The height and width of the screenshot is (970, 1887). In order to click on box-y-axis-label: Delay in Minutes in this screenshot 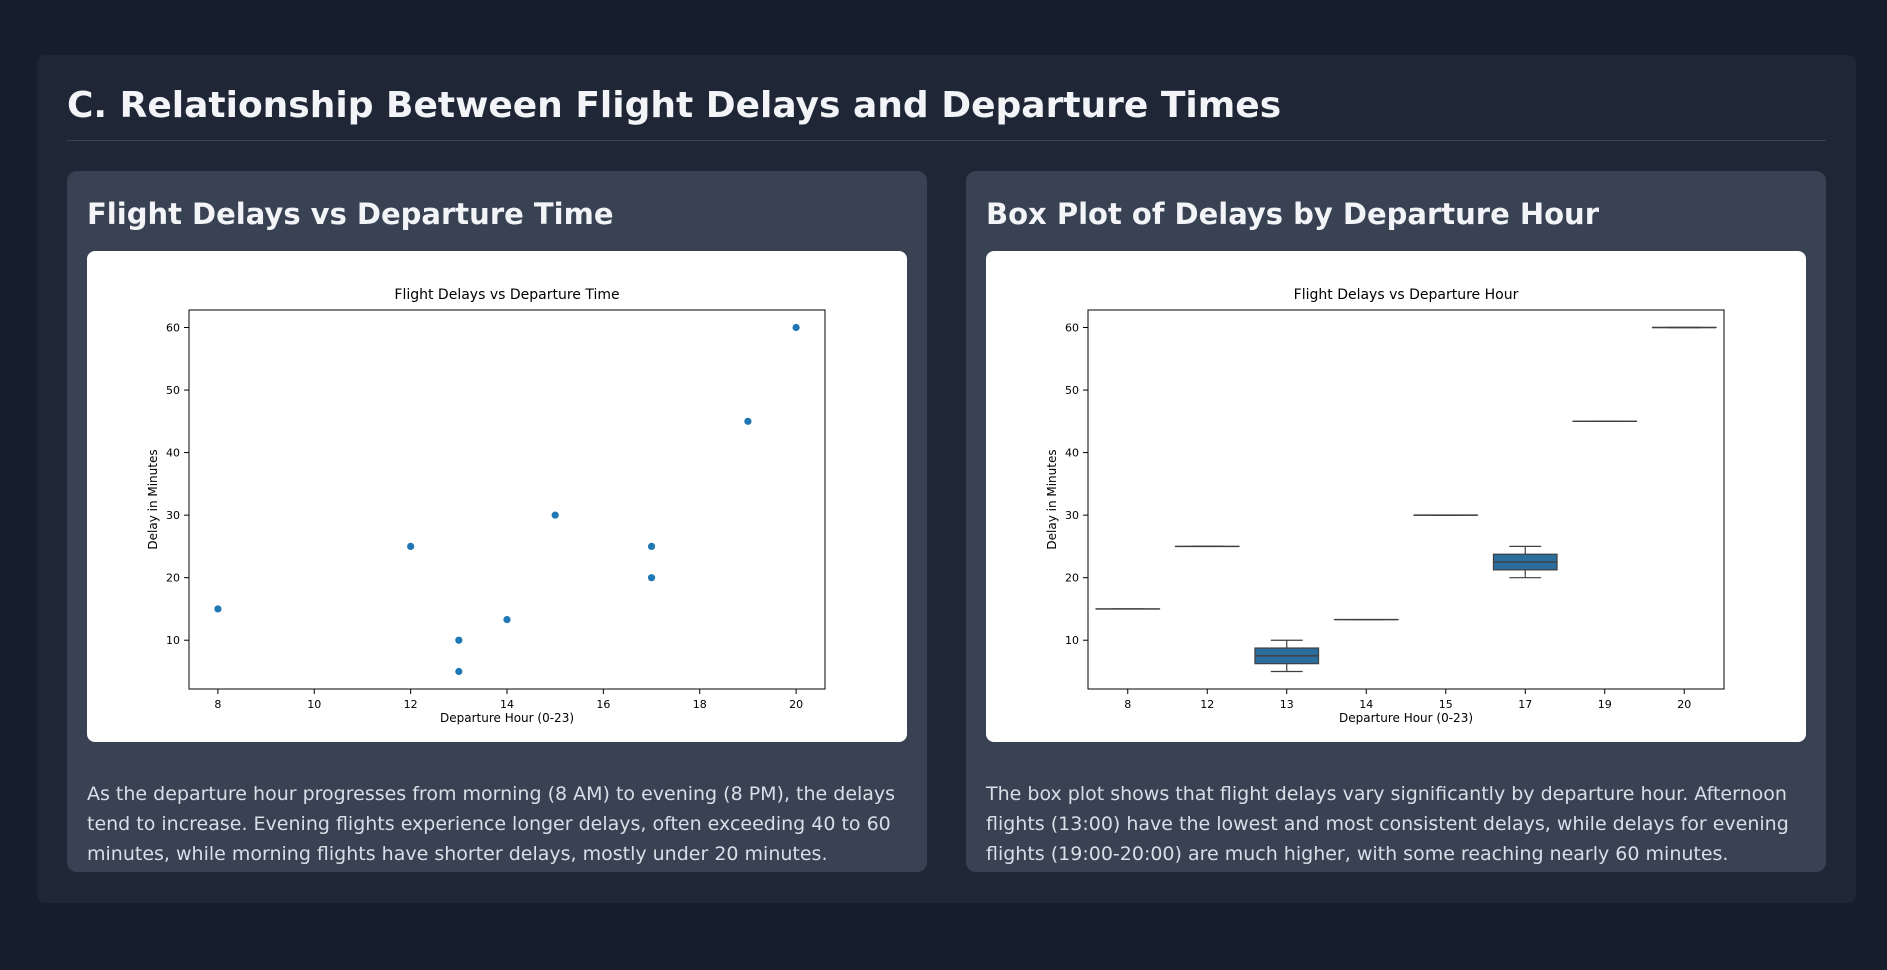, I will do `click(1052, 499)`.